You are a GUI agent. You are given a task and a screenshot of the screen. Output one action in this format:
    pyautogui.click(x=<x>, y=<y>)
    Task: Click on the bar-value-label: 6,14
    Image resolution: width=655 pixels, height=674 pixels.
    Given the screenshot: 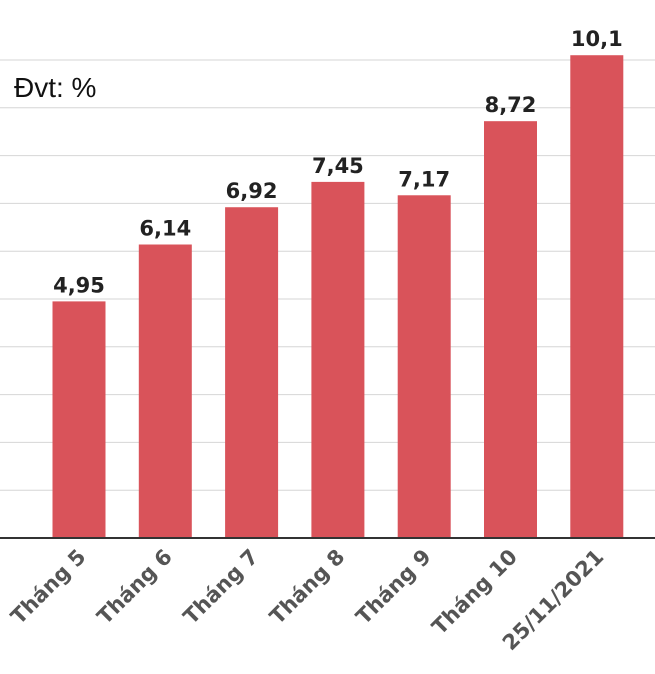 What is the action you would take?
    pyautogui.click(x=165, y=229)
    